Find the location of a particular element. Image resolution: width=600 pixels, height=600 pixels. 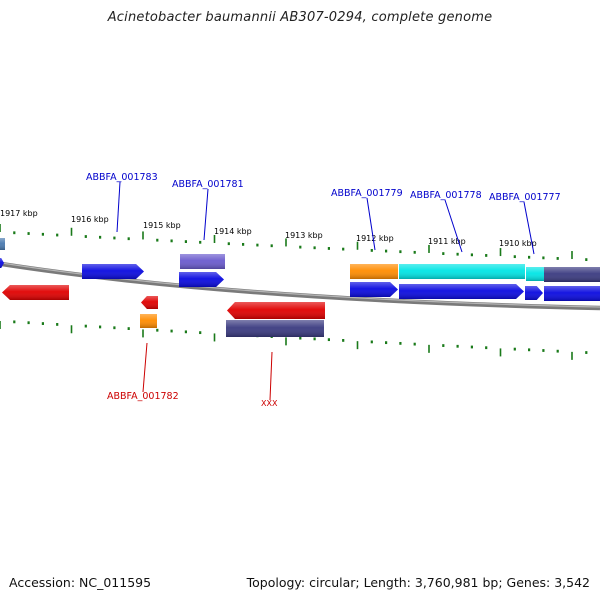

kbp-label: 1913 kbp is located at coordinates (304, 235).